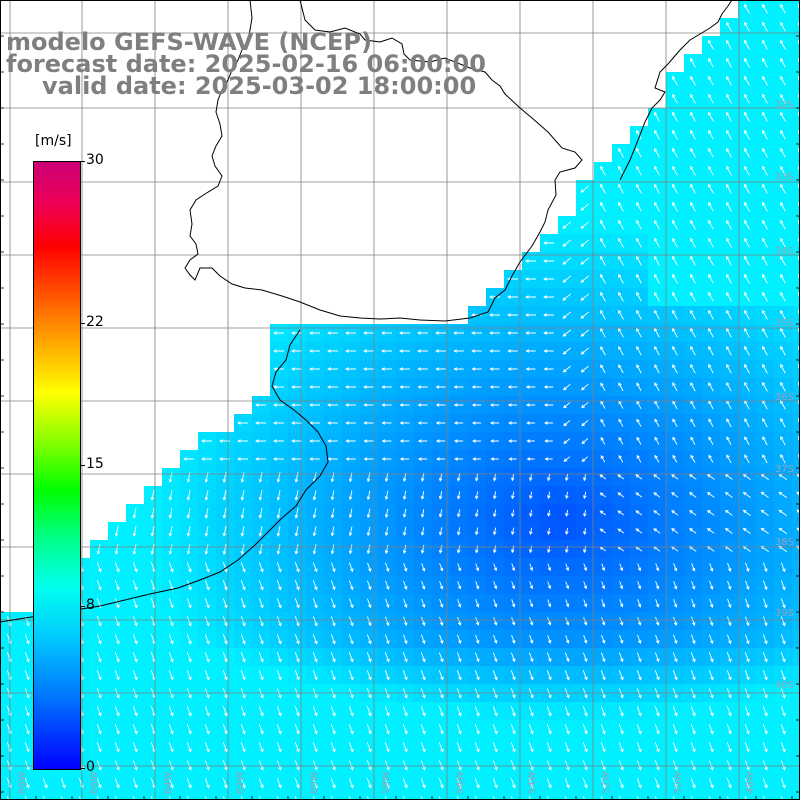  What do you see at coordinates (784, 251) in the screenshot?
I see `latitude-label: 34S` at bounding box center [784, 251].